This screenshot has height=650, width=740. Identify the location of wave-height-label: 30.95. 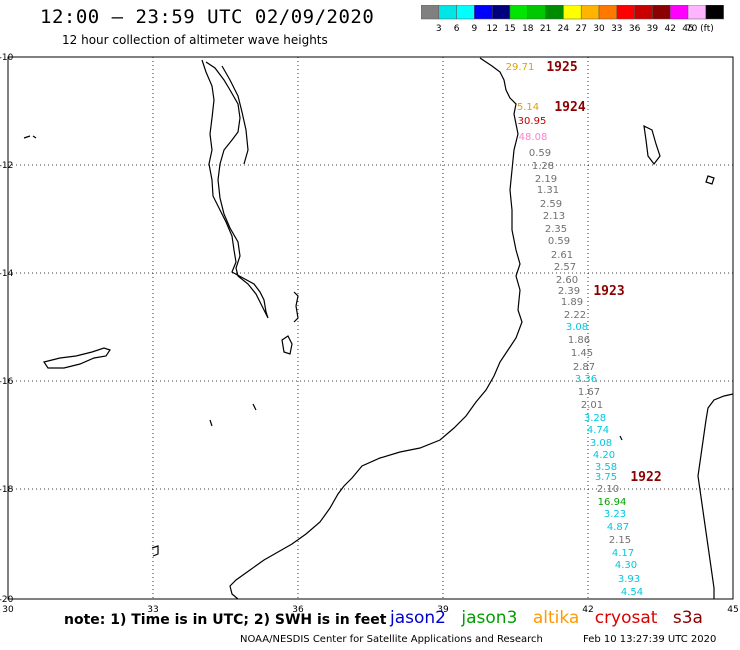
(532, 121).